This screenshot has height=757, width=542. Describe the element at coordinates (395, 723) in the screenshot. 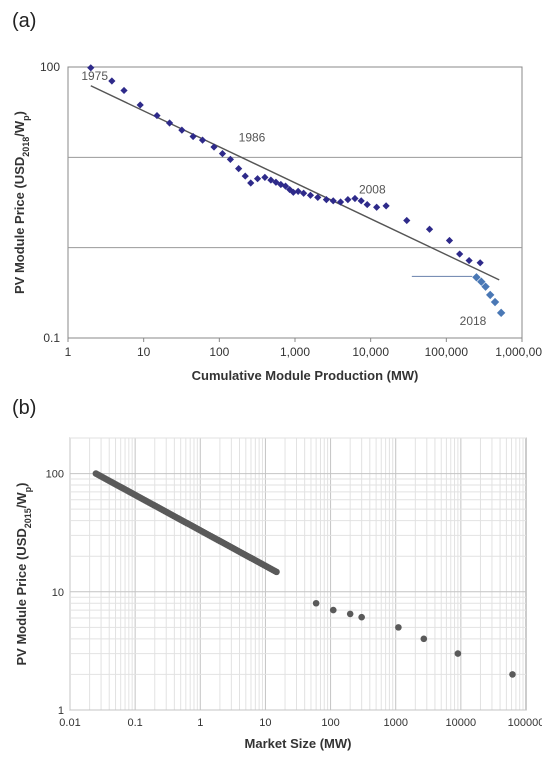

I see `x-tick-label: 1000` at that location.